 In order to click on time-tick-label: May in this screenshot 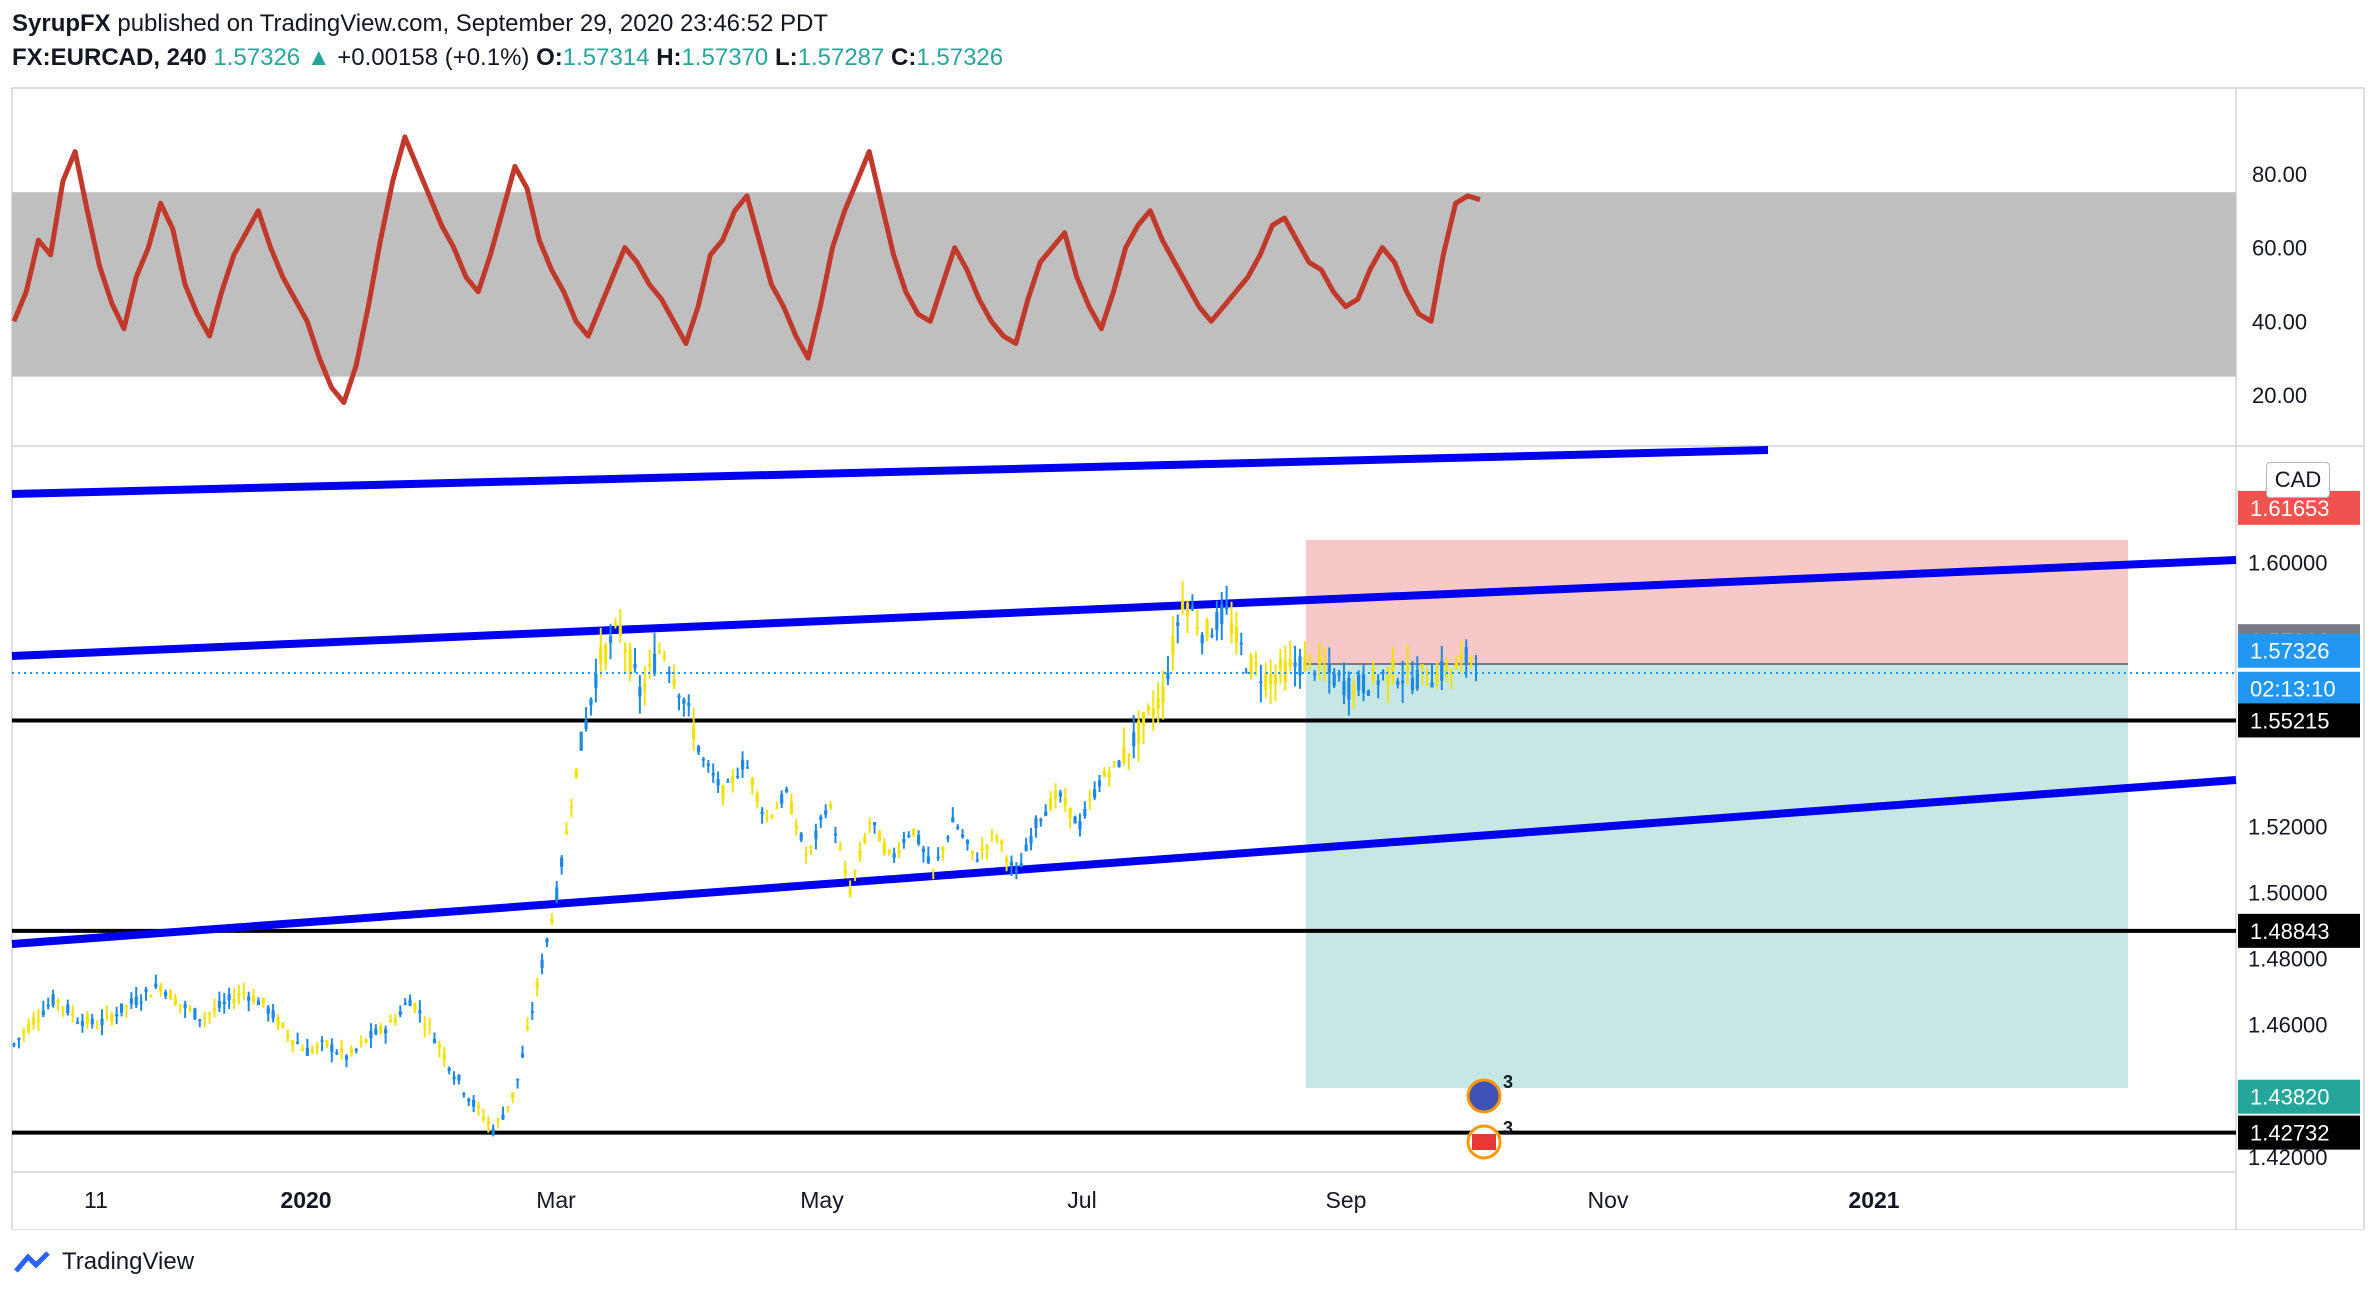, I will do `click(822, 1200)`.